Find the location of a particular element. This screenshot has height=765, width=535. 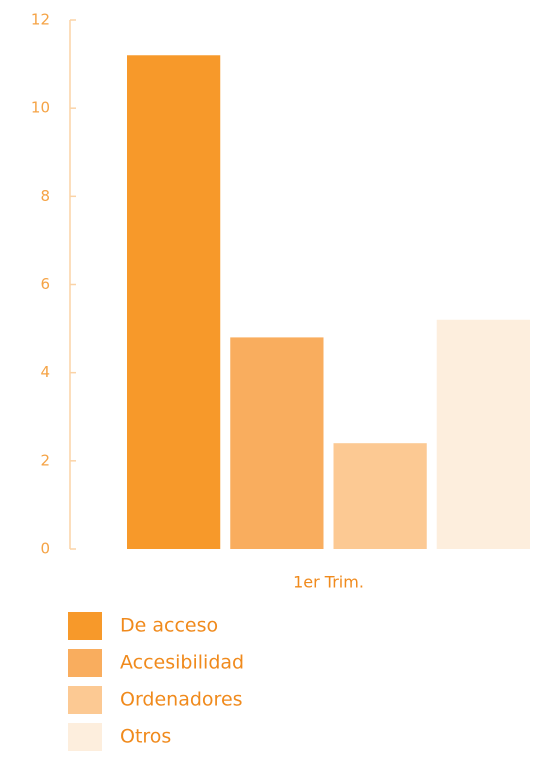

x-tick-label: 1er Trim. is located at coordinates (328, 582).